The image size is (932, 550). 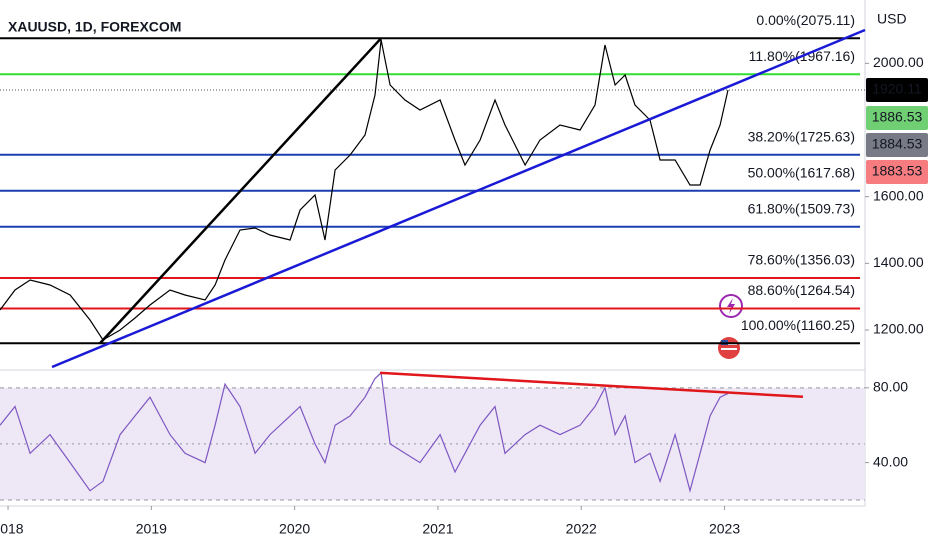 I want to click on y-tick-label: 1600.00, so click(x=898, y=195).